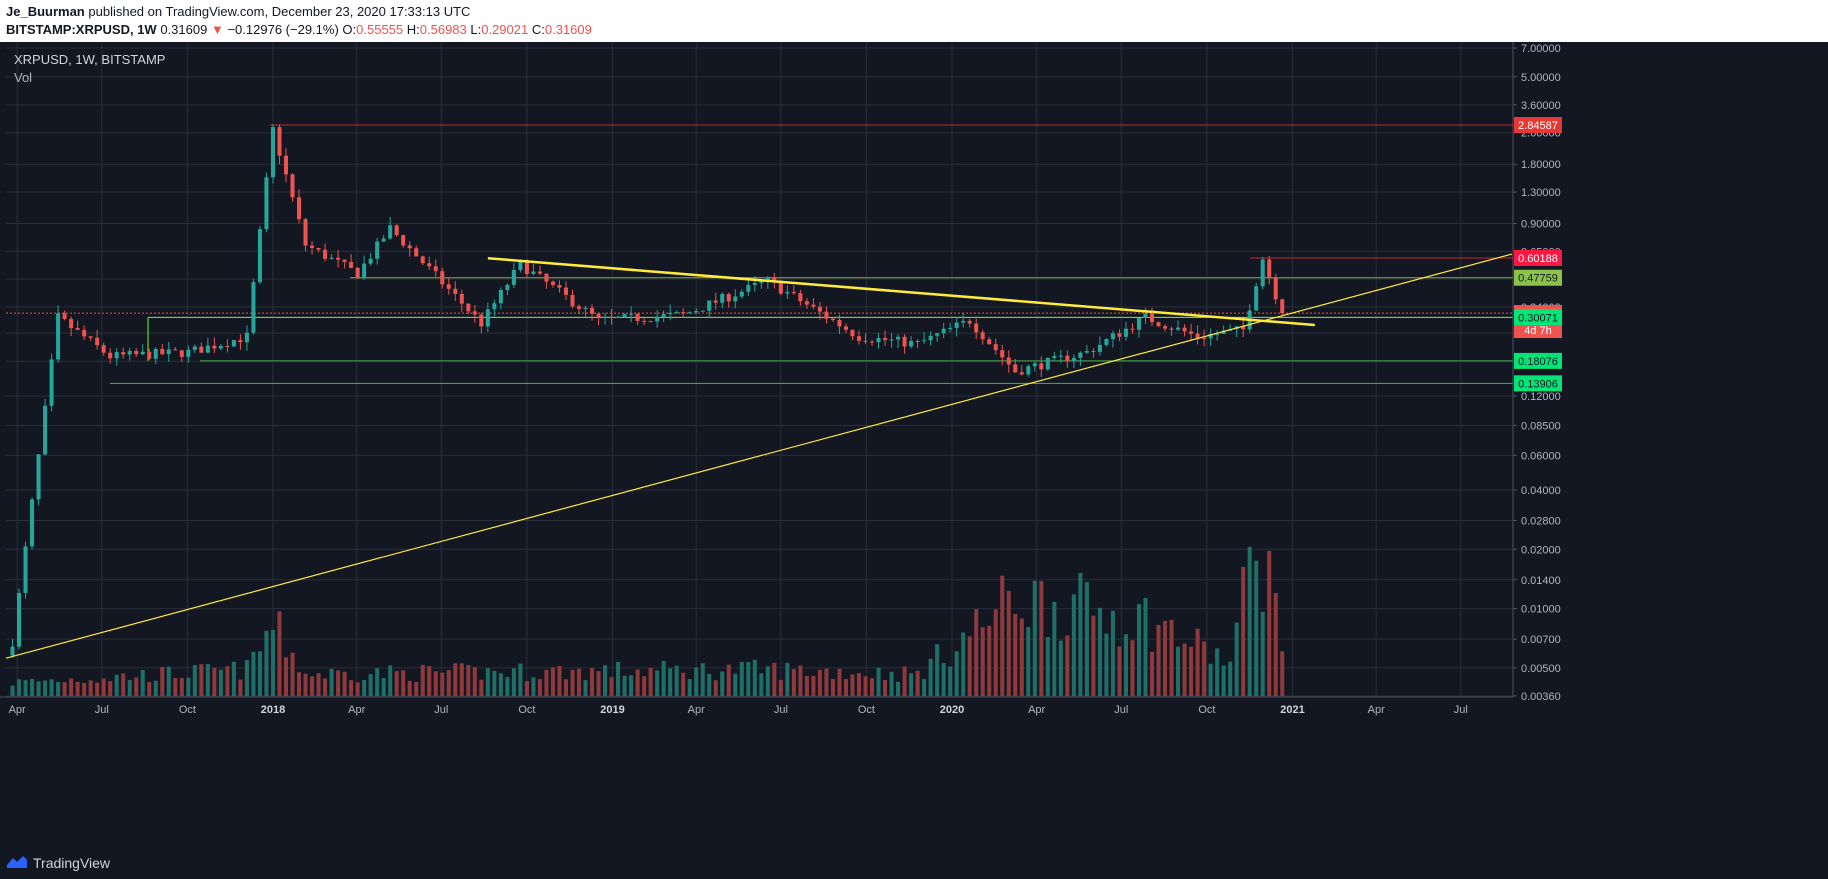 This screenshot has height=879, width=1828. Describe the element at coordinates (273, 710) in the screenshot. I see `x-tick-label: 2018` at that location.